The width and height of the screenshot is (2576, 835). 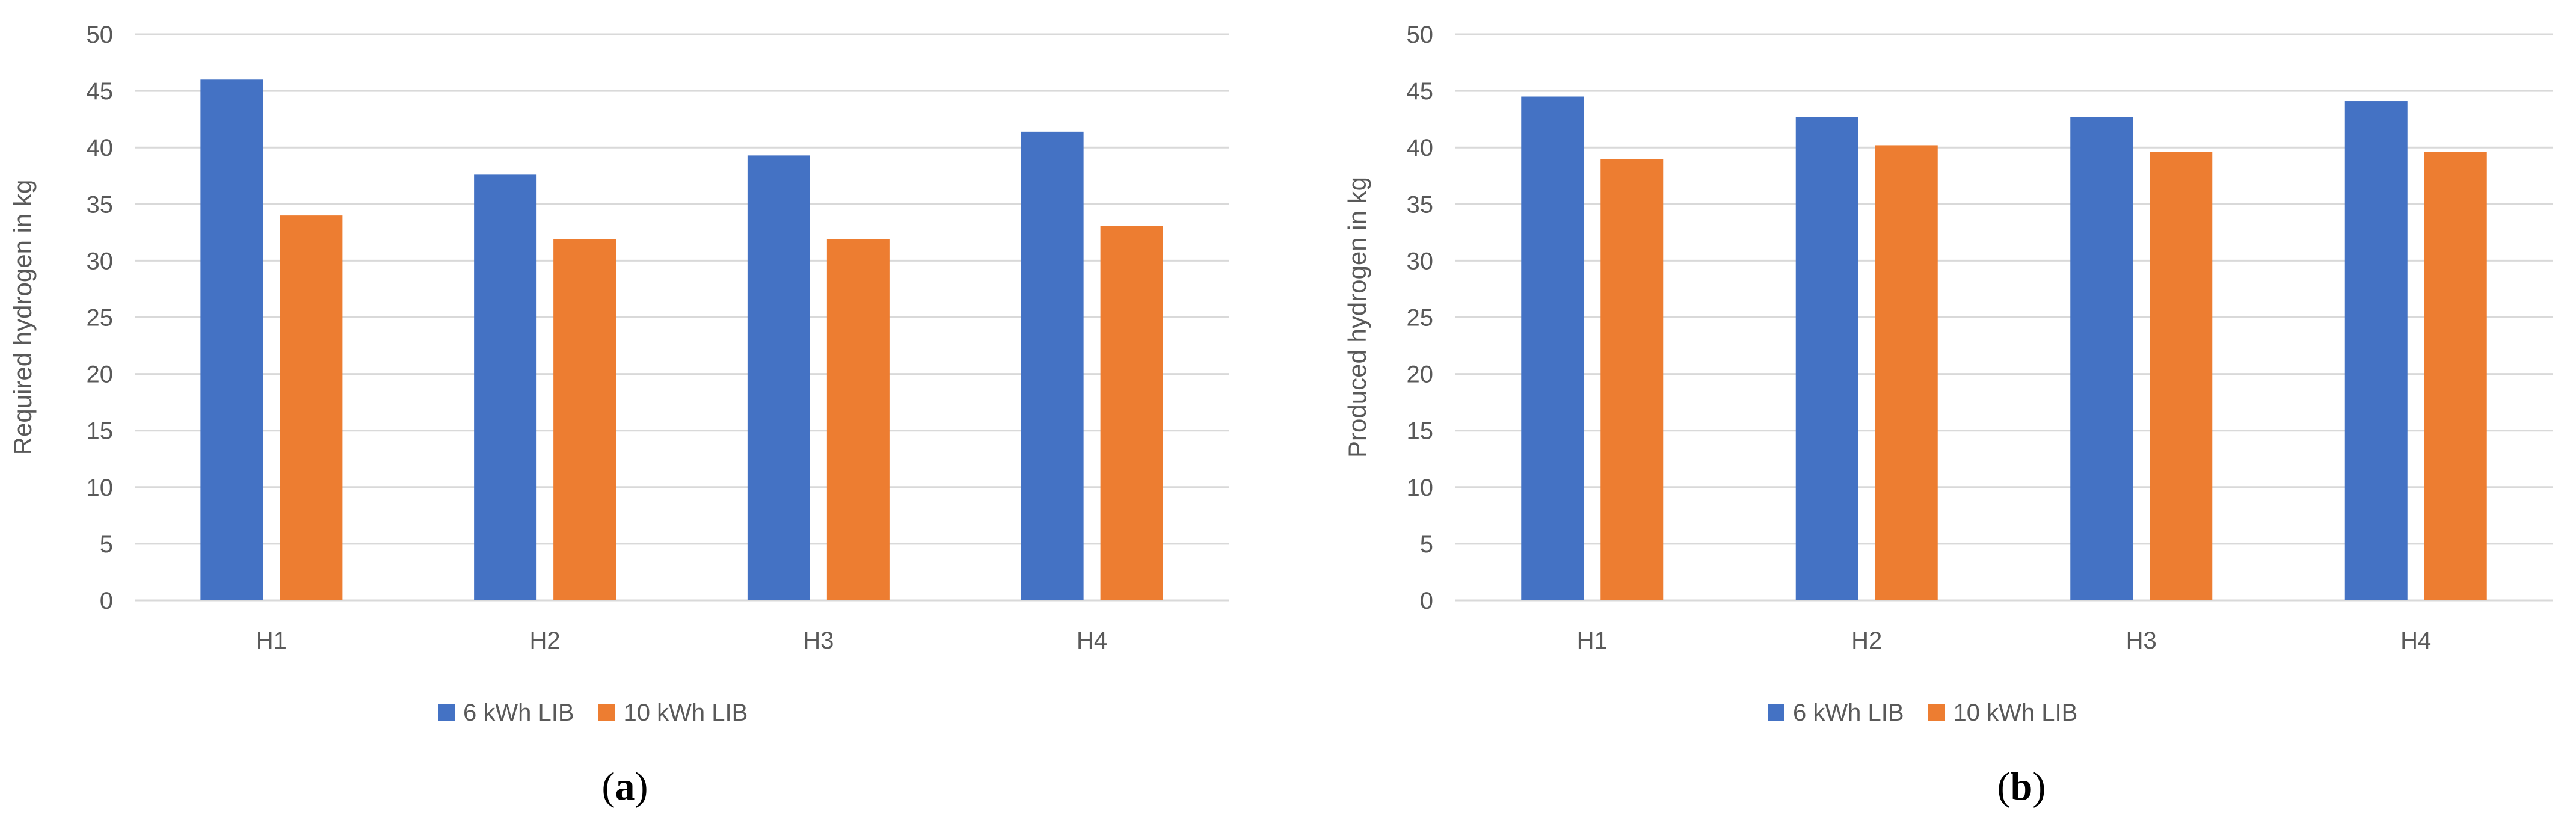 I want to click on caption-letter-b: b, so click(x=2022, y=787).